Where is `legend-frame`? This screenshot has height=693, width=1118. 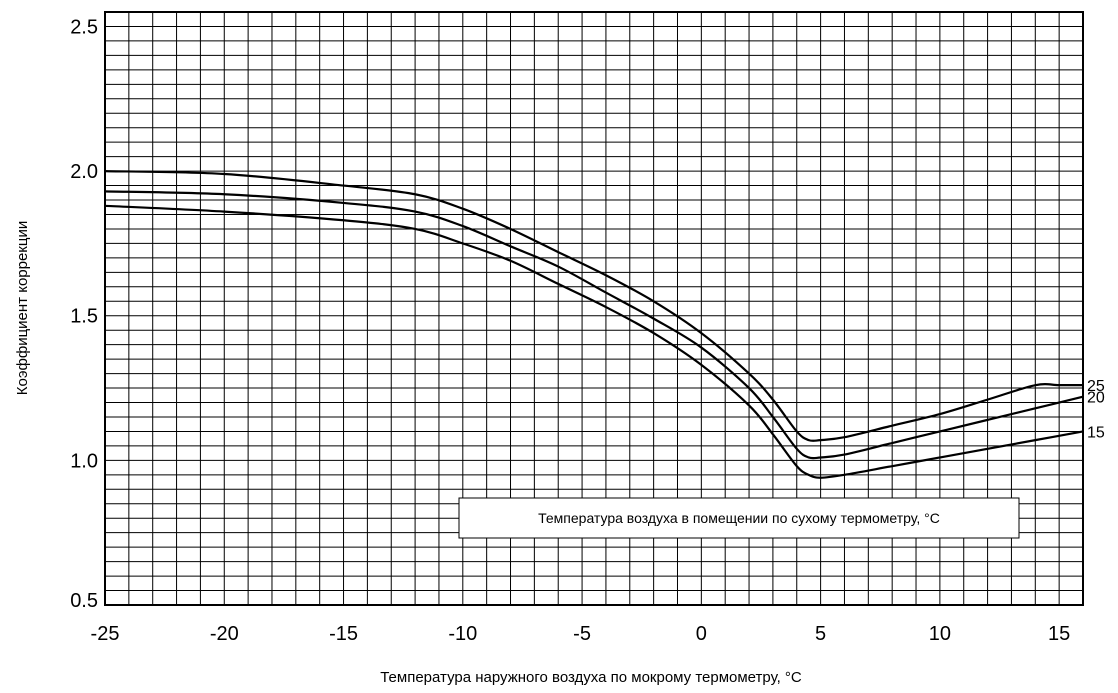
legend-frame is located at coordinates (739, 518).